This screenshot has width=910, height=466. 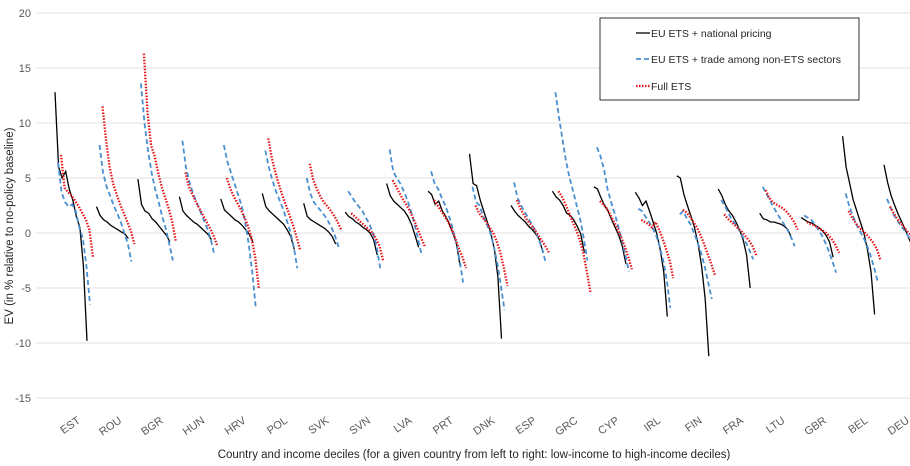 I want to click on series-2-ltu, so click(x=781, y=210).